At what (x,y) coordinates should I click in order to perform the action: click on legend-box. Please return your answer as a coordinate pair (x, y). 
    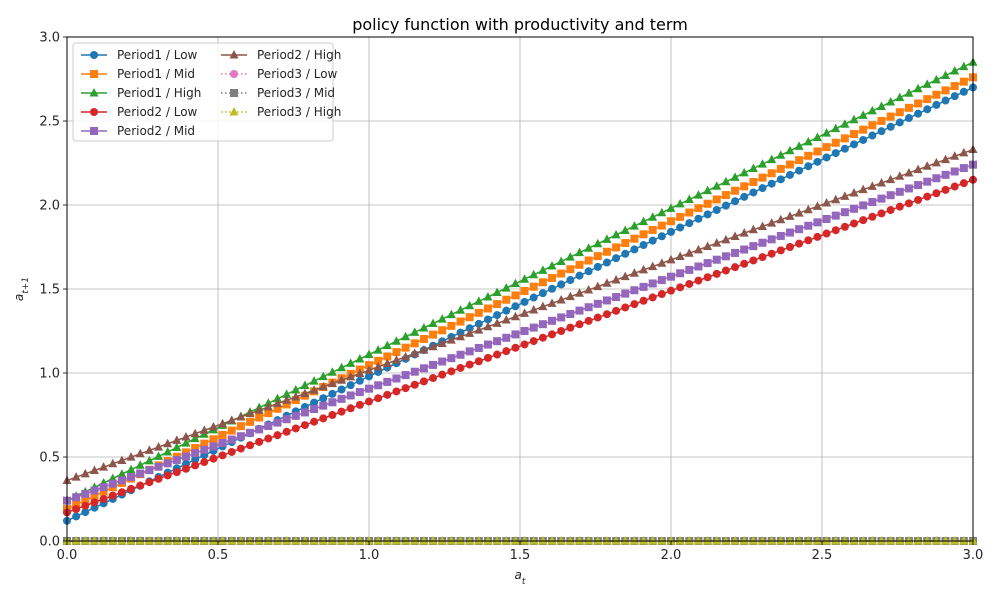
    Looking at the image, I should click on (203, 92).